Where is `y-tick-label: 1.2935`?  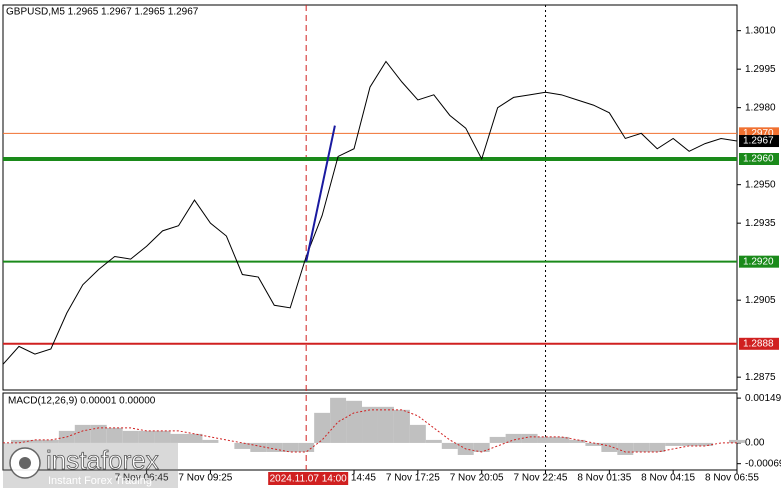 y-tick-label: 1.2935 is located at coordinates (760, 223).